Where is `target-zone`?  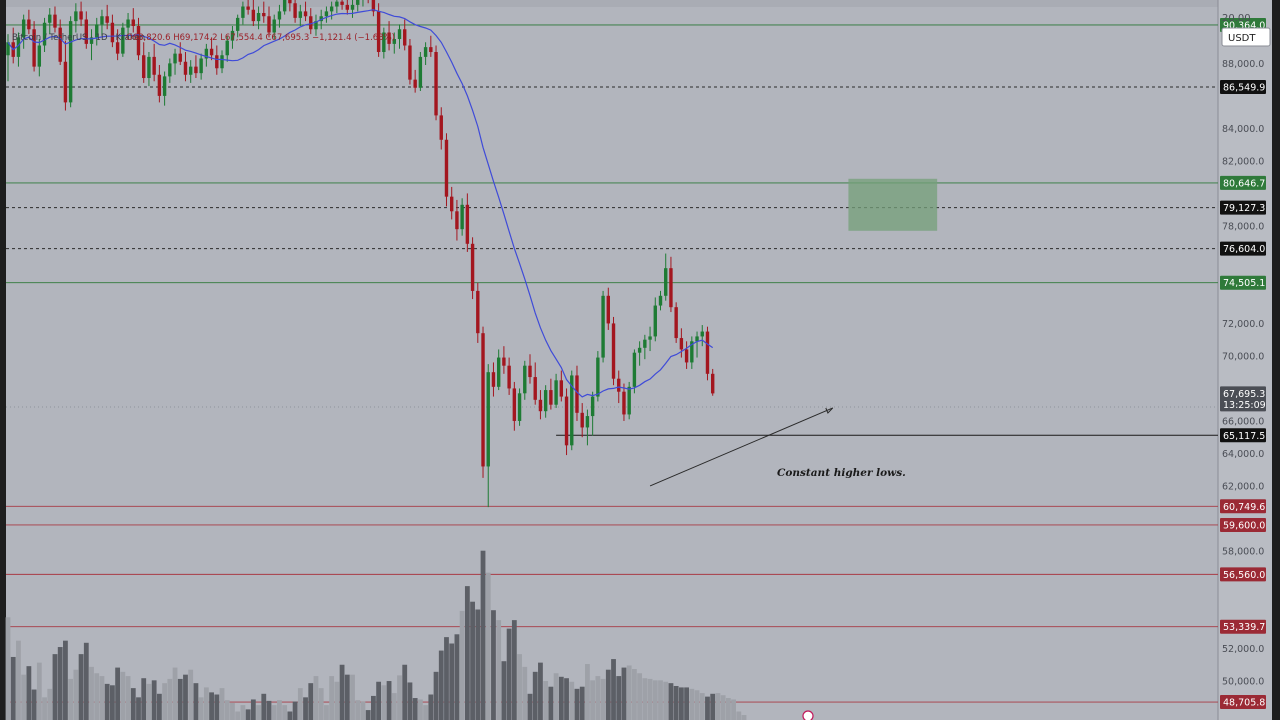 target-zone is located at coordinates (893, 204).